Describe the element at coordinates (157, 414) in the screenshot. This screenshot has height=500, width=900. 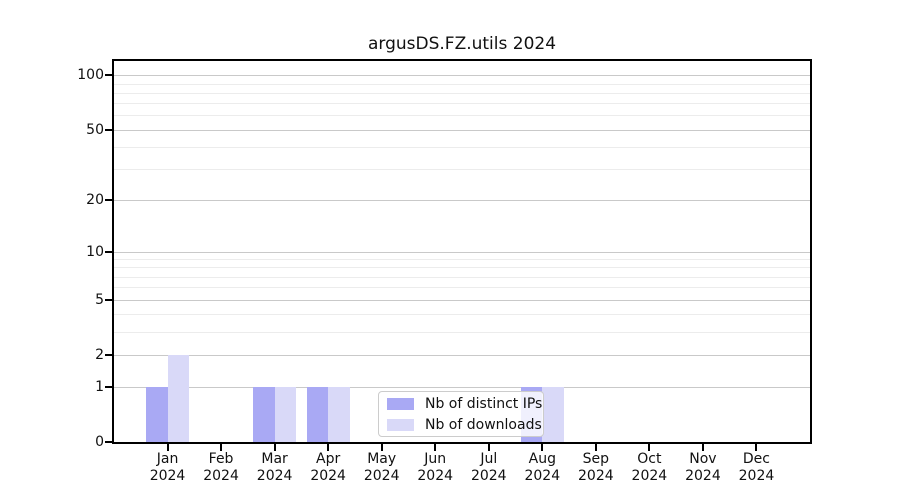
I see `bar-distinct-ips-jan` at that location.